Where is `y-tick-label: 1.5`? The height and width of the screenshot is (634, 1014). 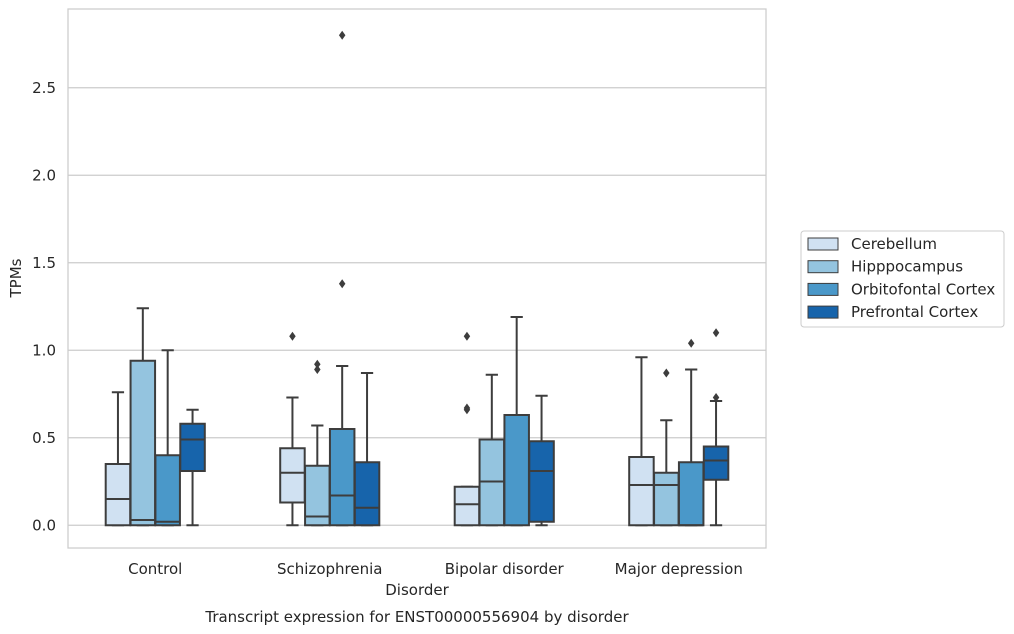
y-tick-label: 1.5 is located at coordinates (44, 263).